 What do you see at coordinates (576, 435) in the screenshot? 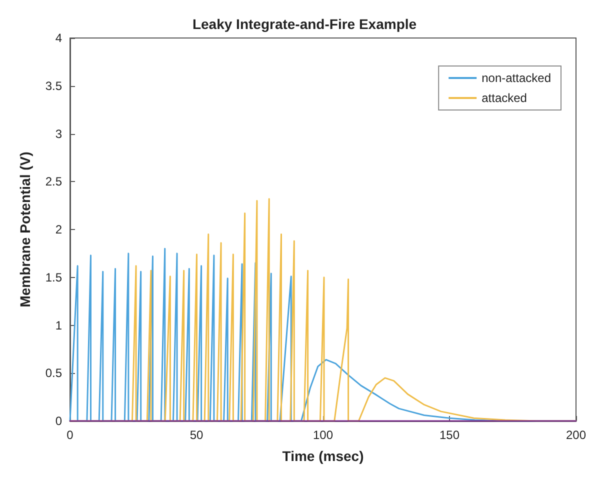
I see `x-tick-label: 200` at bounding box center [576, 435].